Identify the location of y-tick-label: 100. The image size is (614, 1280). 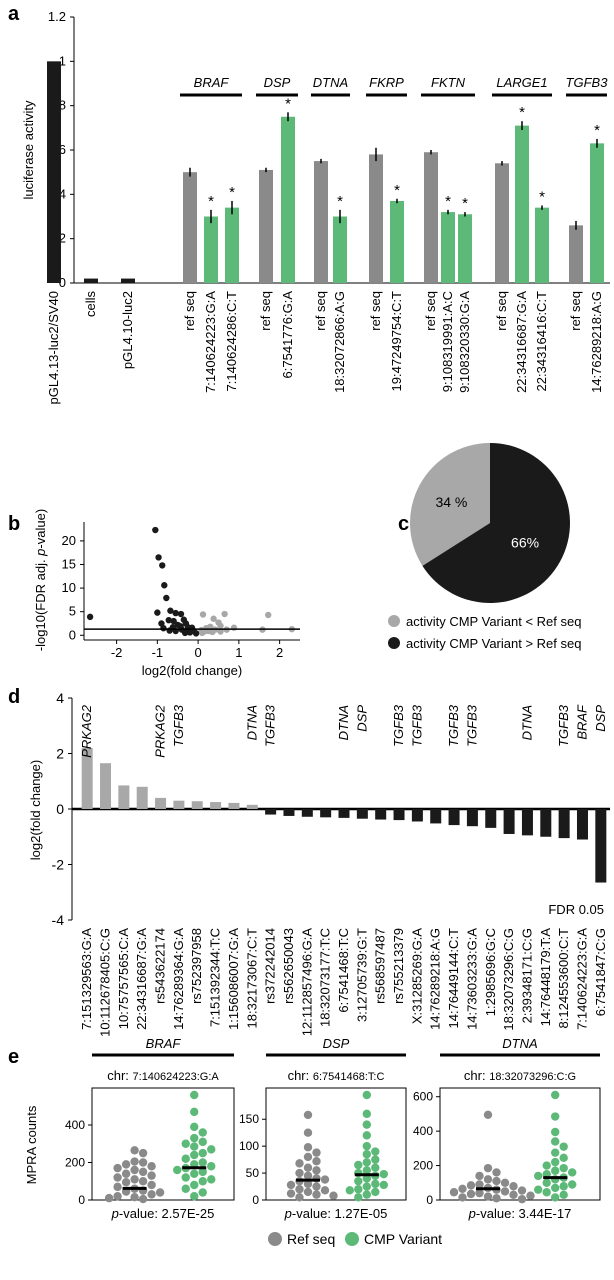
(249, 1146).